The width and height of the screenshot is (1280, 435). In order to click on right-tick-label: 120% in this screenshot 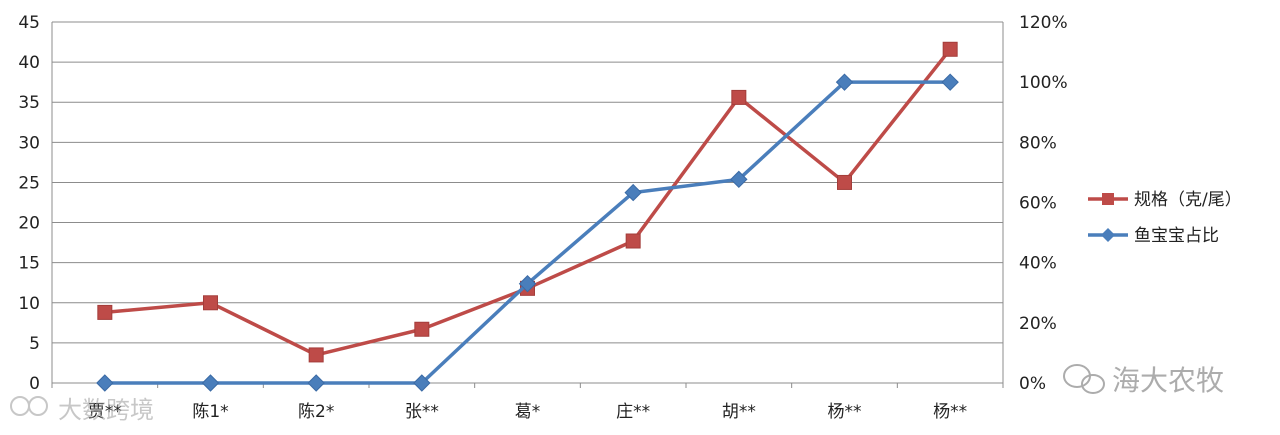, I will do `click(1043, 23)`.